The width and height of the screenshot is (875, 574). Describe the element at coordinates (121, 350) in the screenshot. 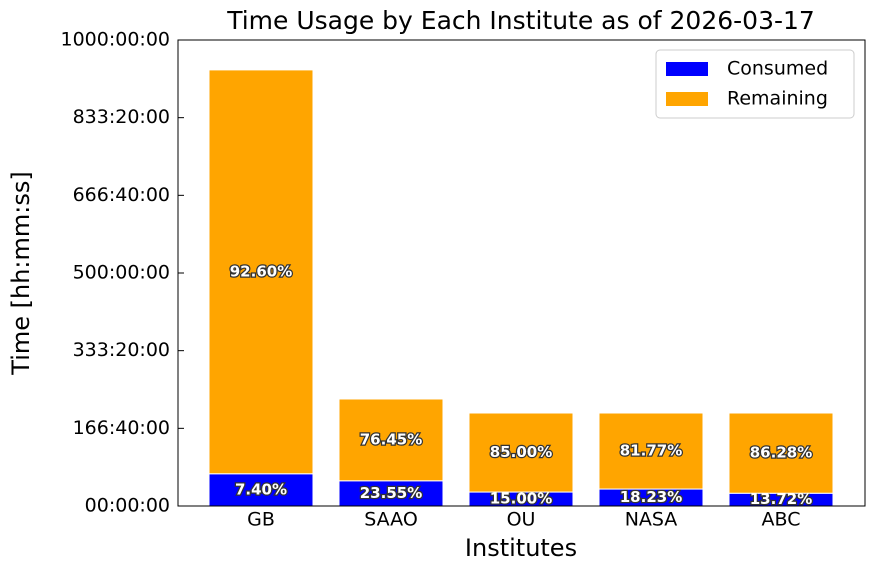

I see `y-tick-label: 333:20:00` at that location.